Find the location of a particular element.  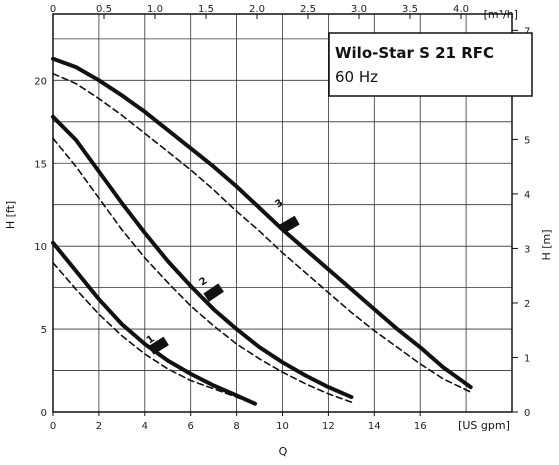

y-right-label: H [m] is located at coordinates (546, 244).